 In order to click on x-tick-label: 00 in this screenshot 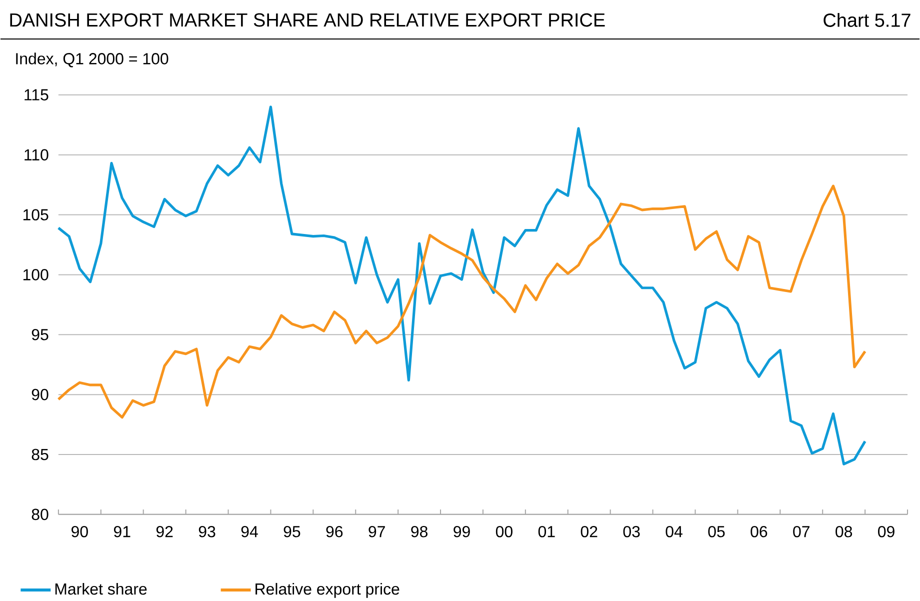, I will do `click(504, 532)`.